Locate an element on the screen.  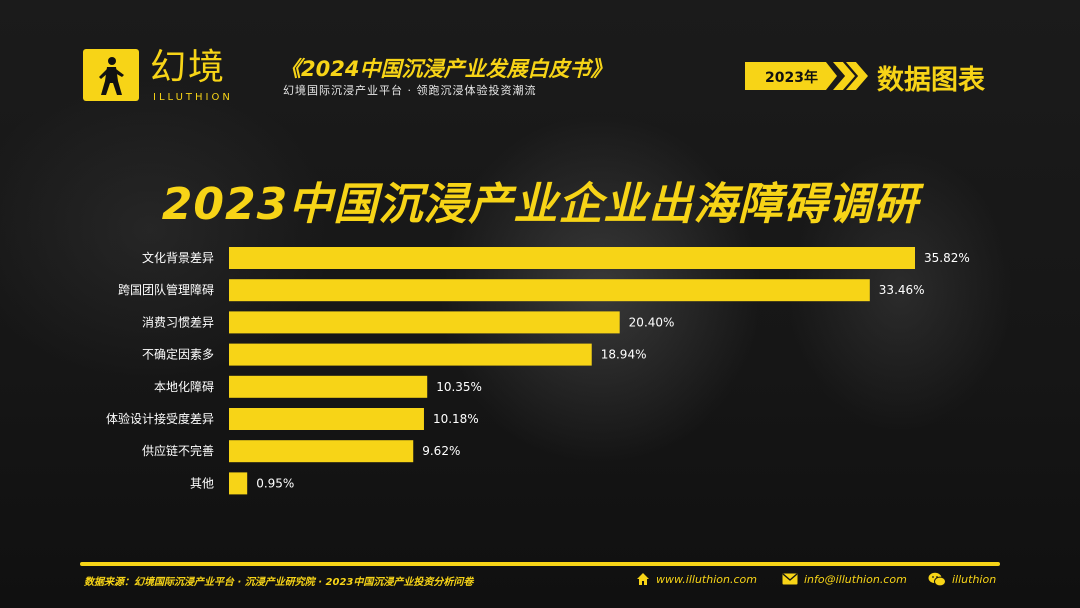
website-contact: www.illuthion.com is located at coordinates (696, 579).